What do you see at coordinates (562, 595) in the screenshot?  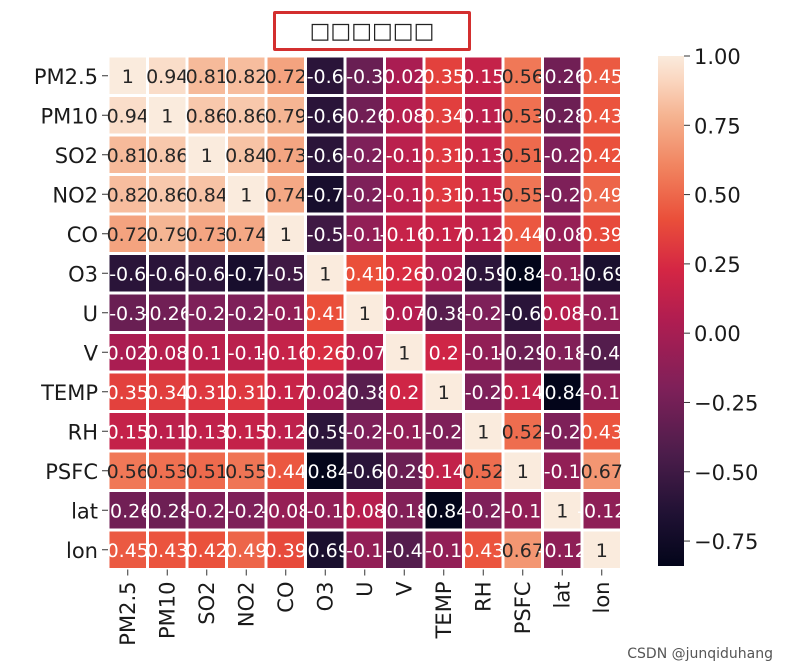 I see `x-tick-label: lat` at bounding box center [562, 595].